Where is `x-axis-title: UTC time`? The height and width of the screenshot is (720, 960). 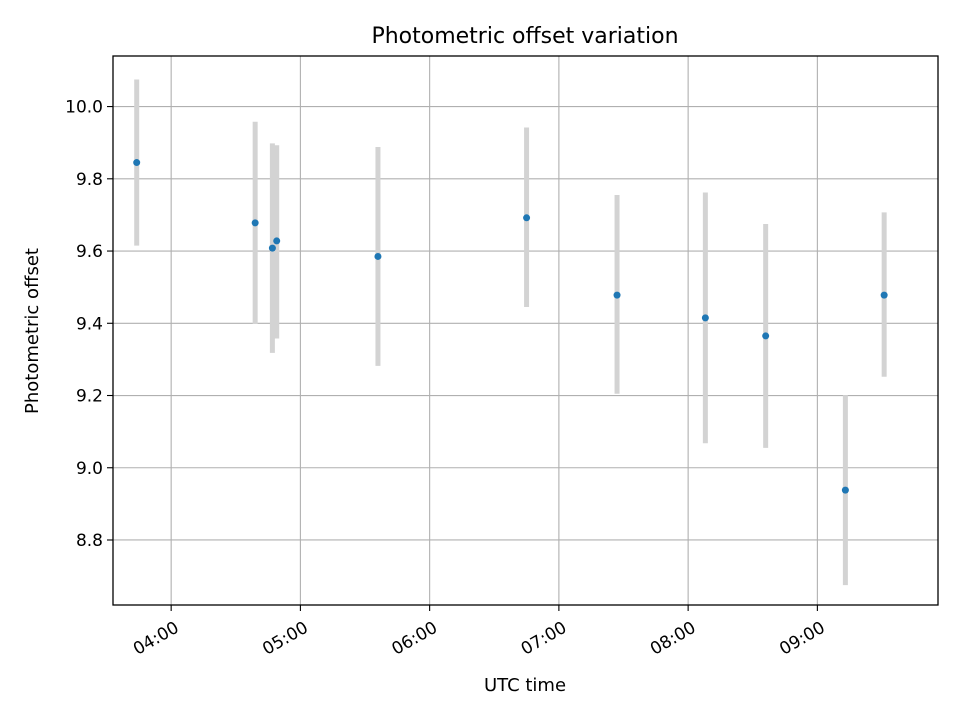 x-axis-title: UTC time is located at coordinates (525, 685).